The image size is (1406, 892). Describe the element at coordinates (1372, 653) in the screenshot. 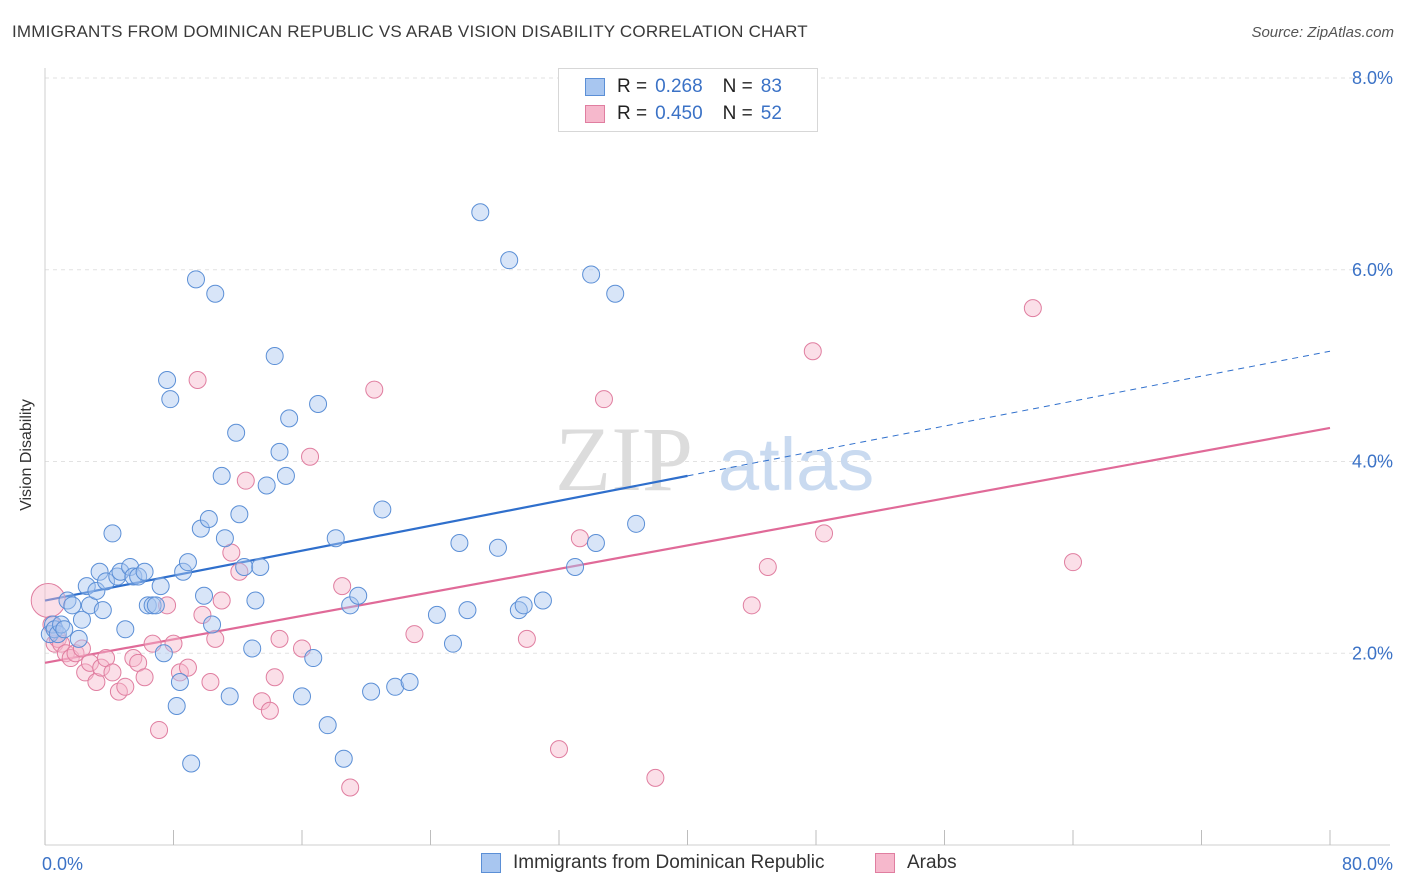

I see `y-tick-label: 2.0%` at that location.